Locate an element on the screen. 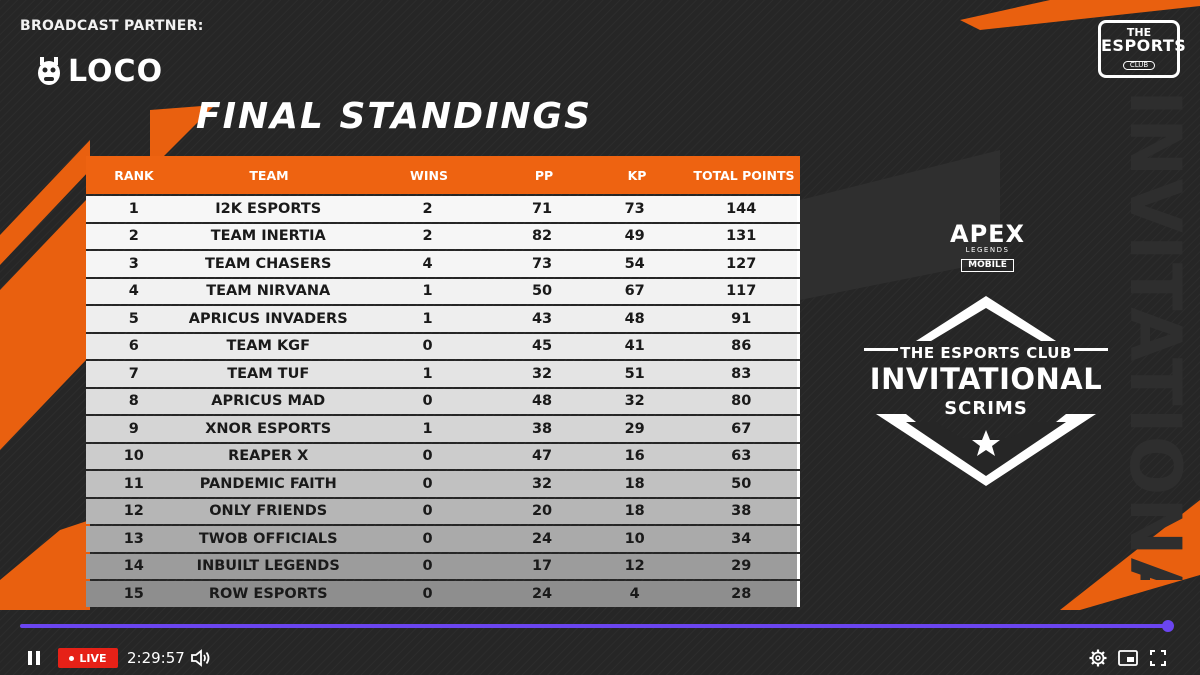 The height and width of the screenshot is (675, 1200). team-cell: ROW ESPORTS is located at coordinates (268, 593).